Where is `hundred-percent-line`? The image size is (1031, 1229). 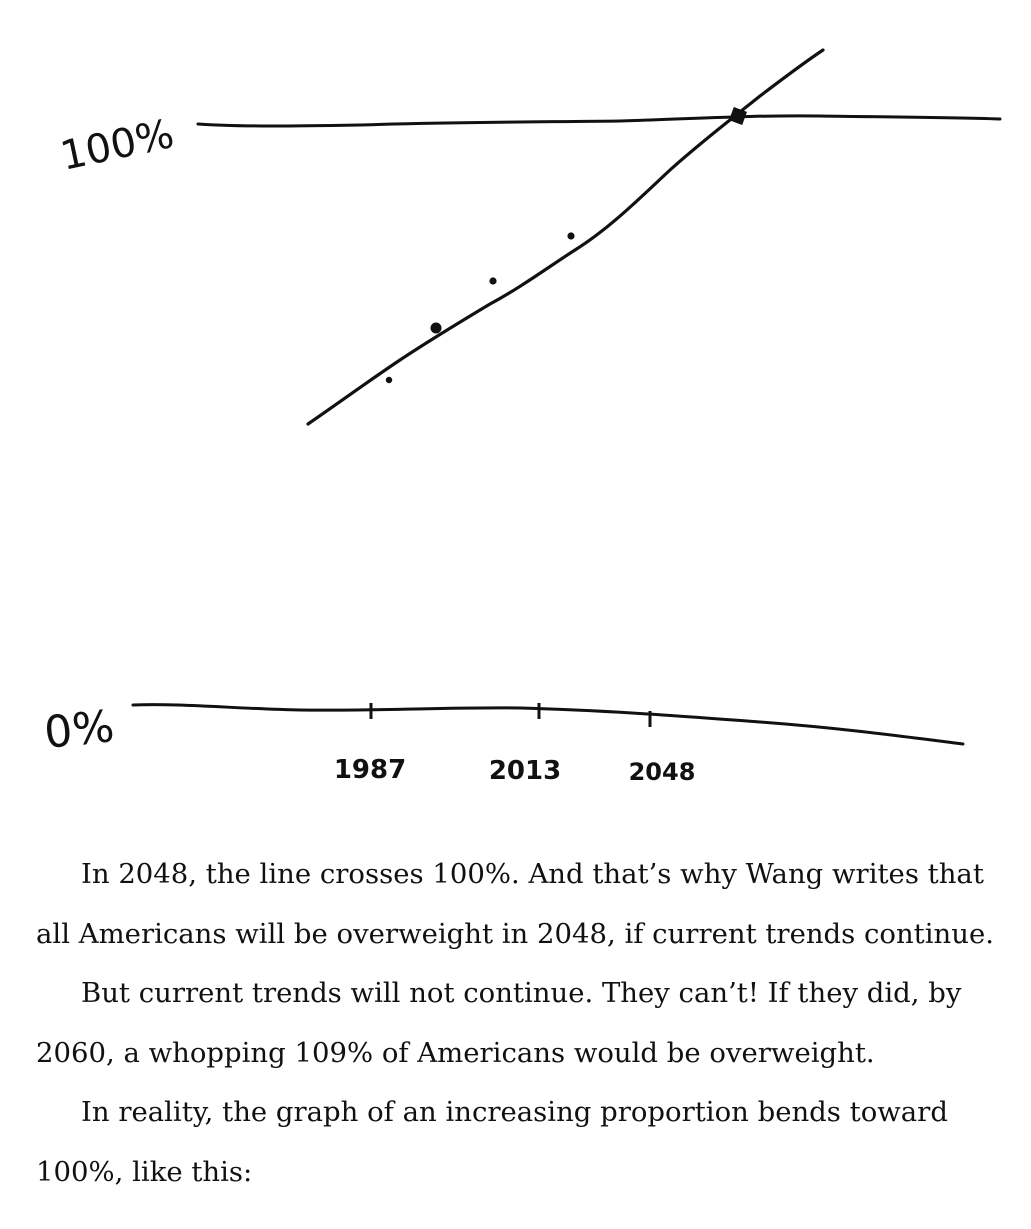
hundred-percent-line is located at coordinates (599, 121).